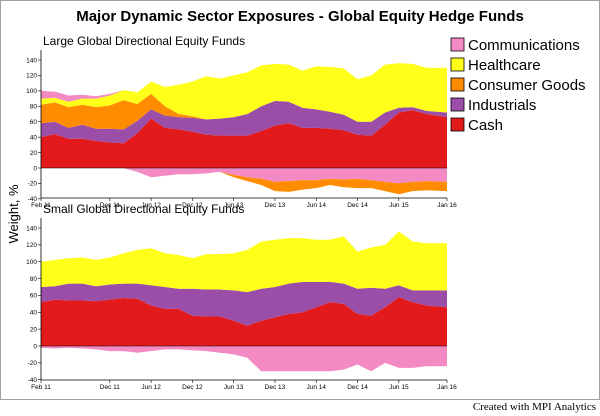 This screenshot has width=600, height=416. Describe the element at coordinates (144, 41) in the screenshot. I see `panel-title: Large Global Directional Equity Funds` at that location.